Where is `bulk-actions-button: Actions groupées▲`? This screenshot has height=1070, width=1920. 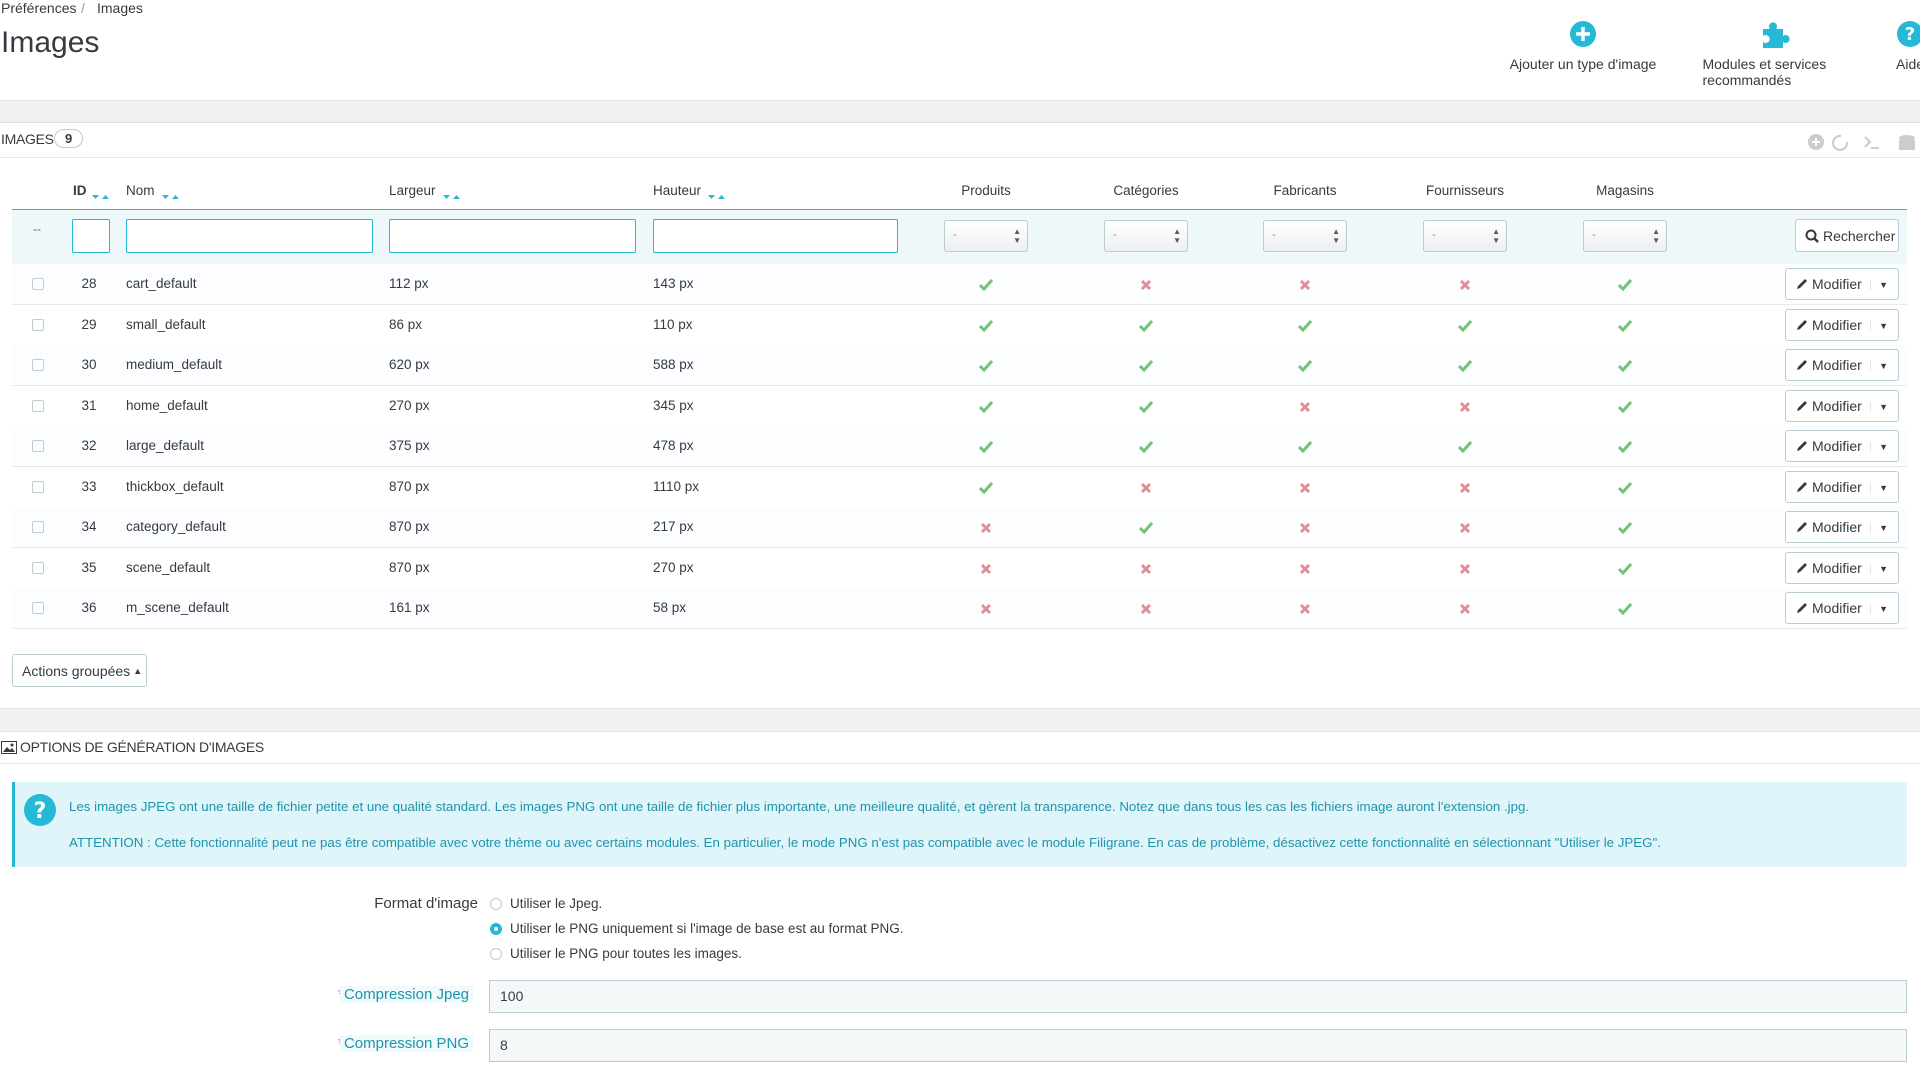 bulk-actions-button: Actions groupées▲ is located at coordinates (79, 670).